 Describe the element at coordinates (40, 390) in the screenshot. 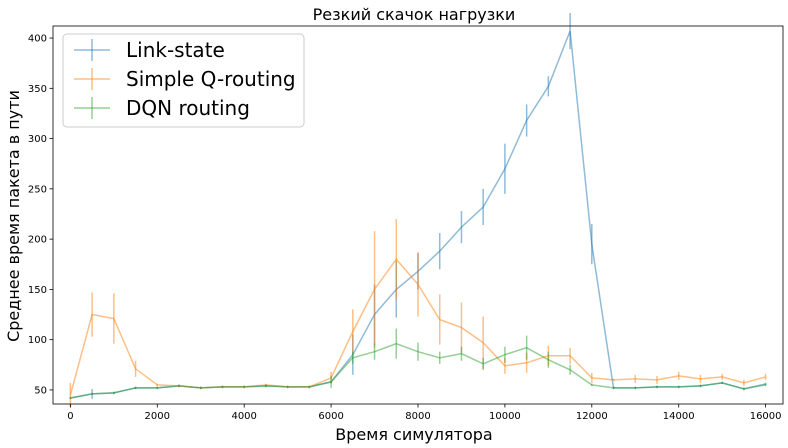

I see `y-tick-label: 50` at that location.